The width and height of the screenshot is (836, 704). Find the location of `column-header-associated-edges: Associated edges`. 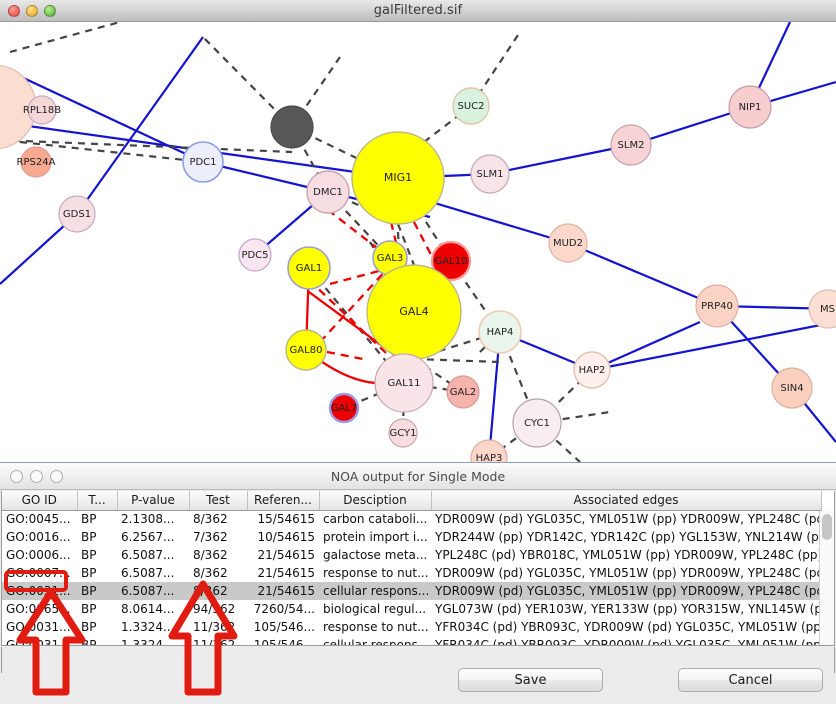

column-header-associated-edges: Associated edges is located at coordinates (626, 501).